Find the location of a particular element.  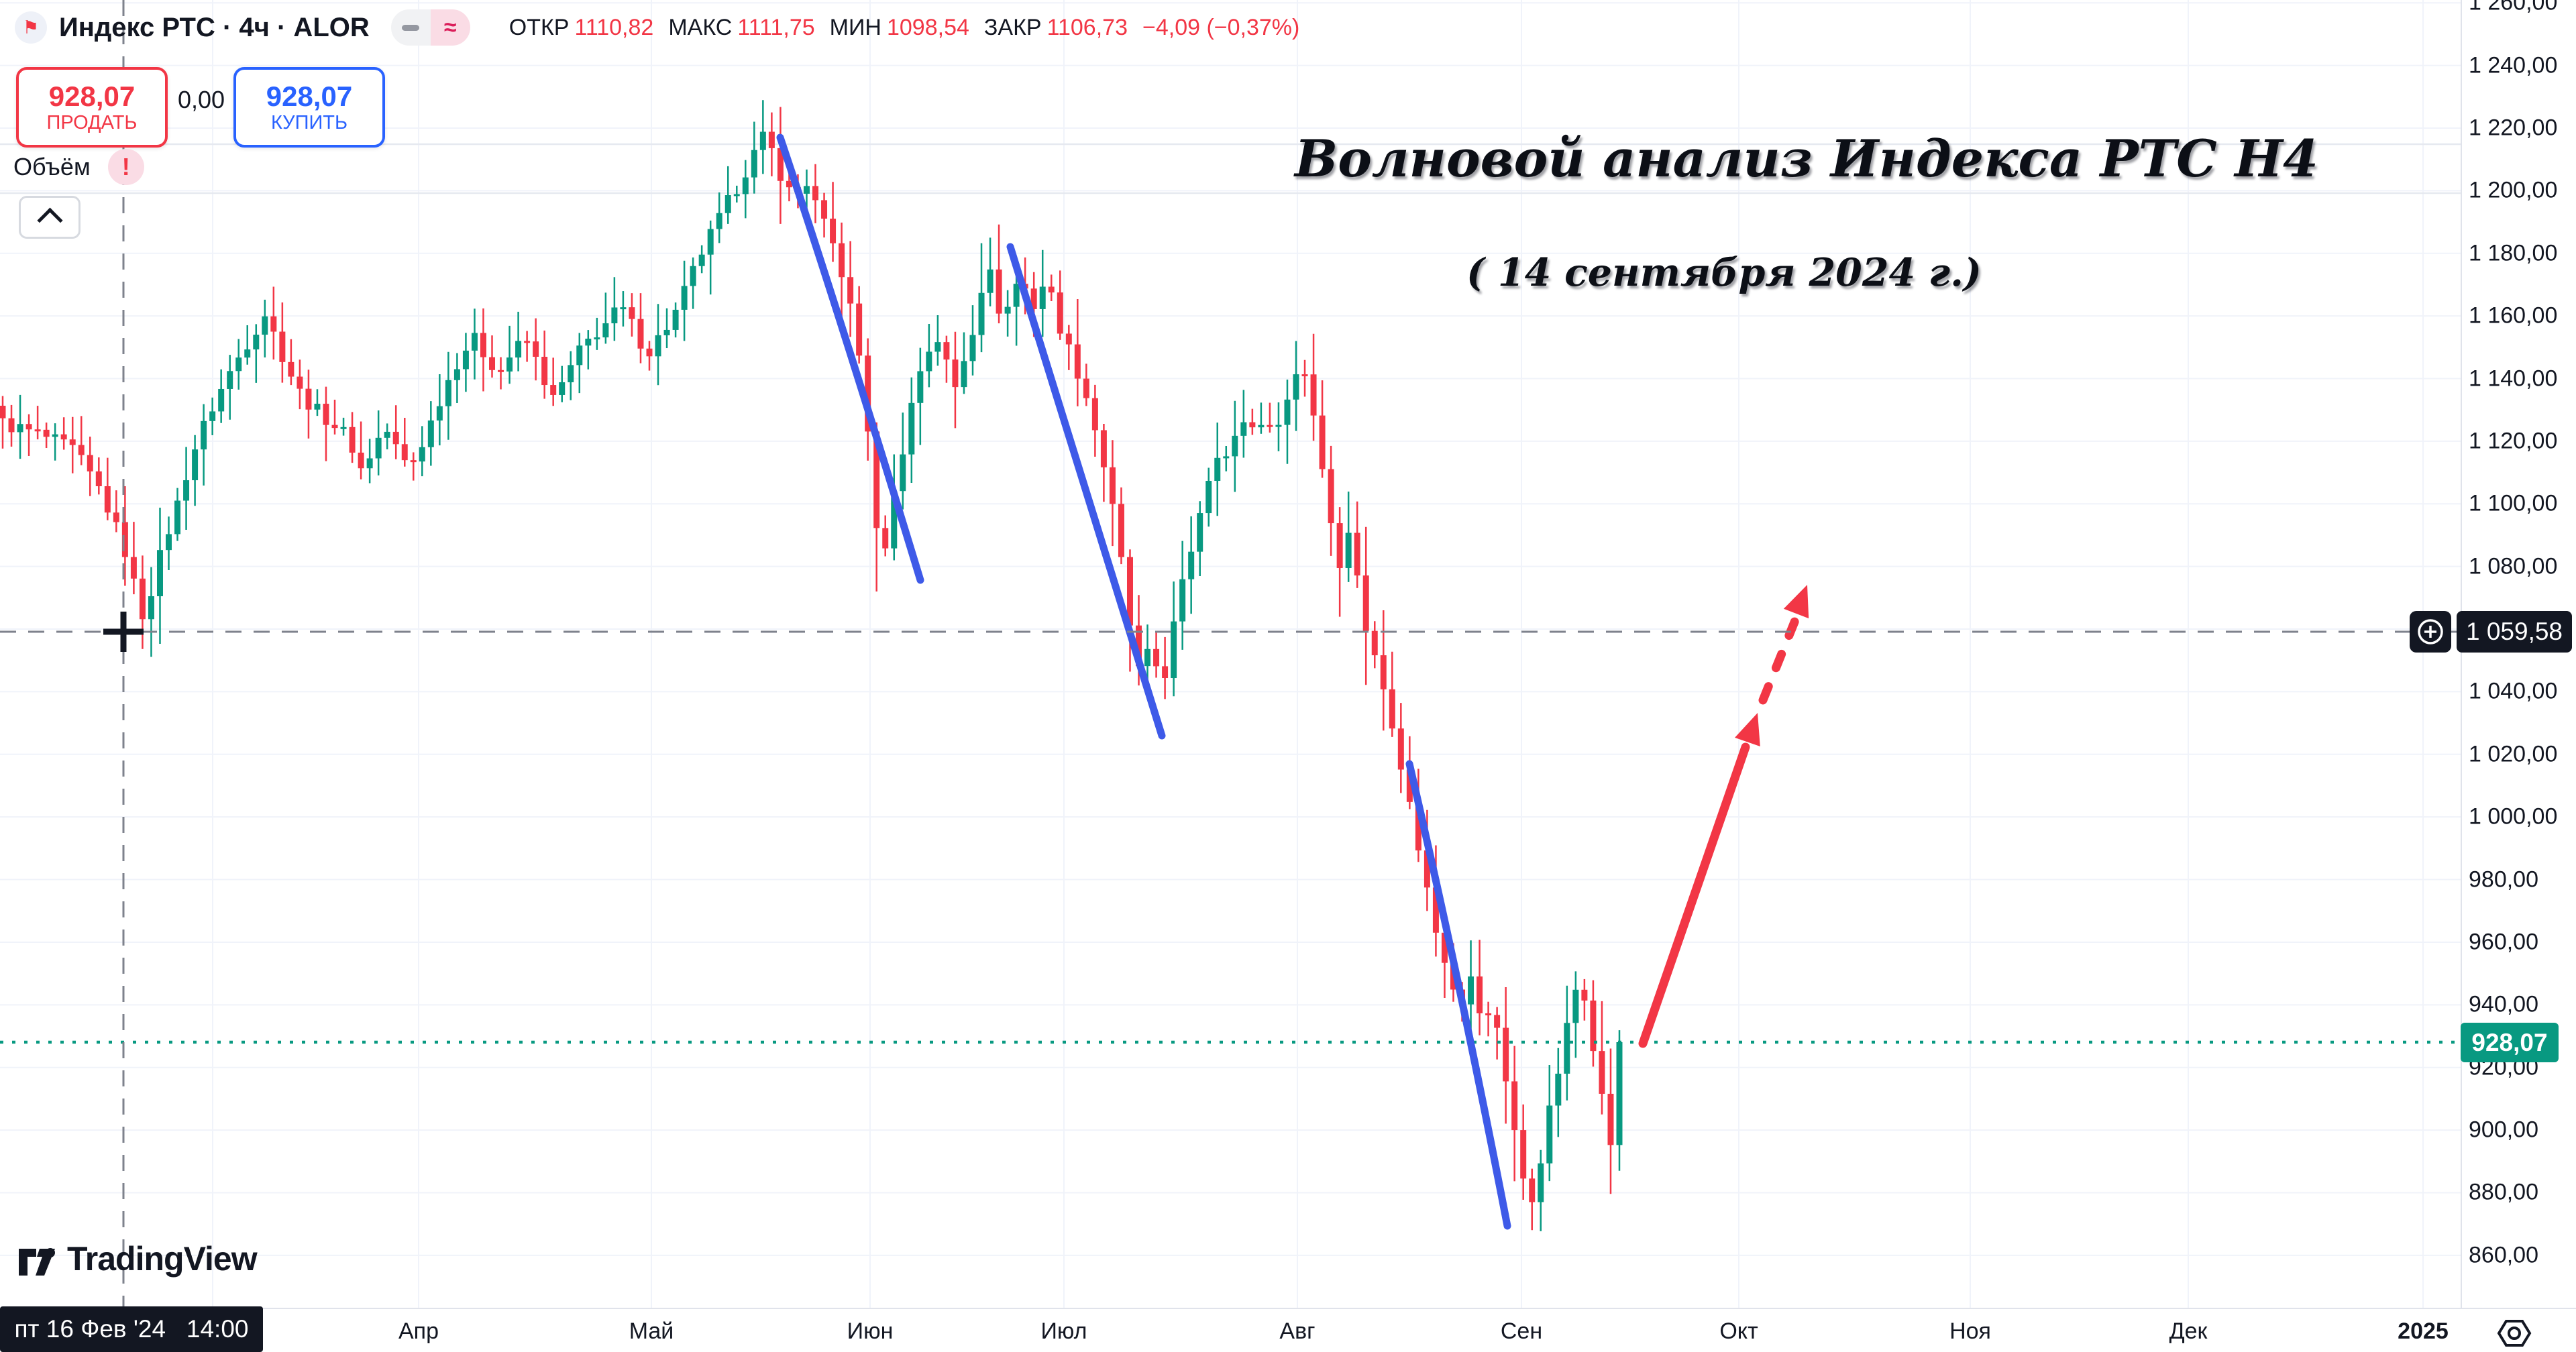

price-axis-label: 1 180,00 is located at coordinates (2513, 253).